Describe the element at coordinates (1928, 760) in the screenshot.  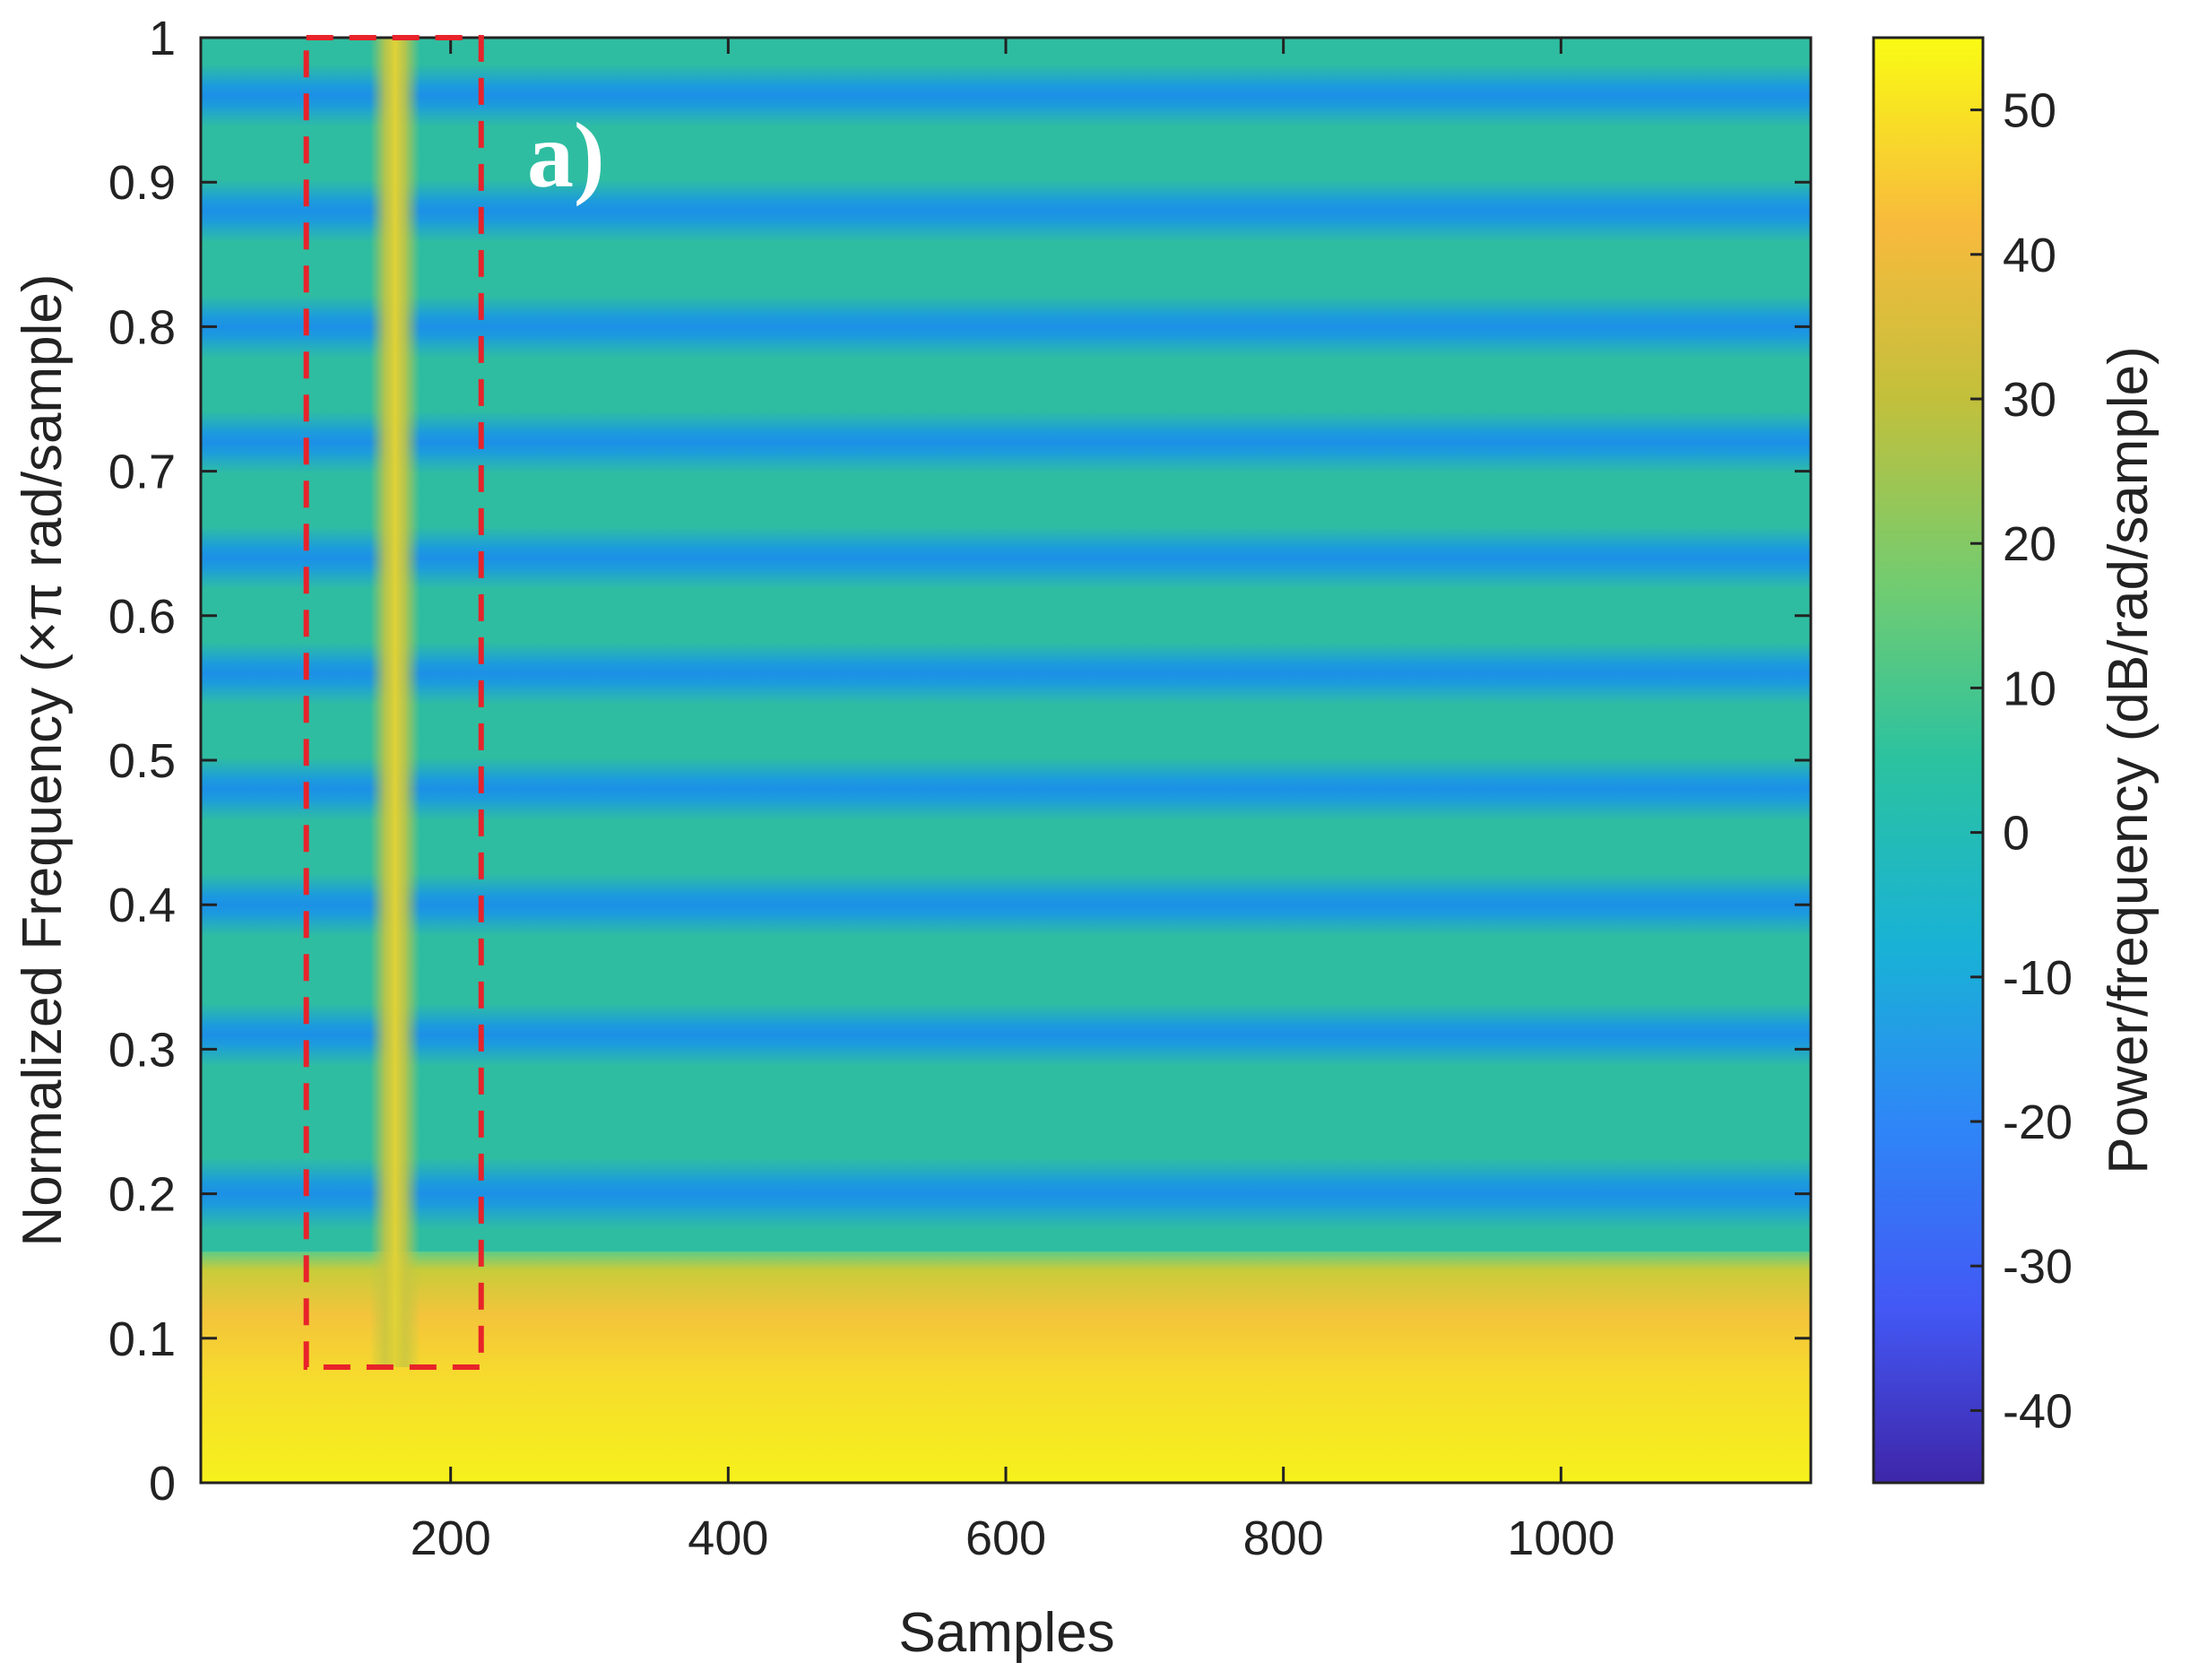
I see `colorbar` at that location.